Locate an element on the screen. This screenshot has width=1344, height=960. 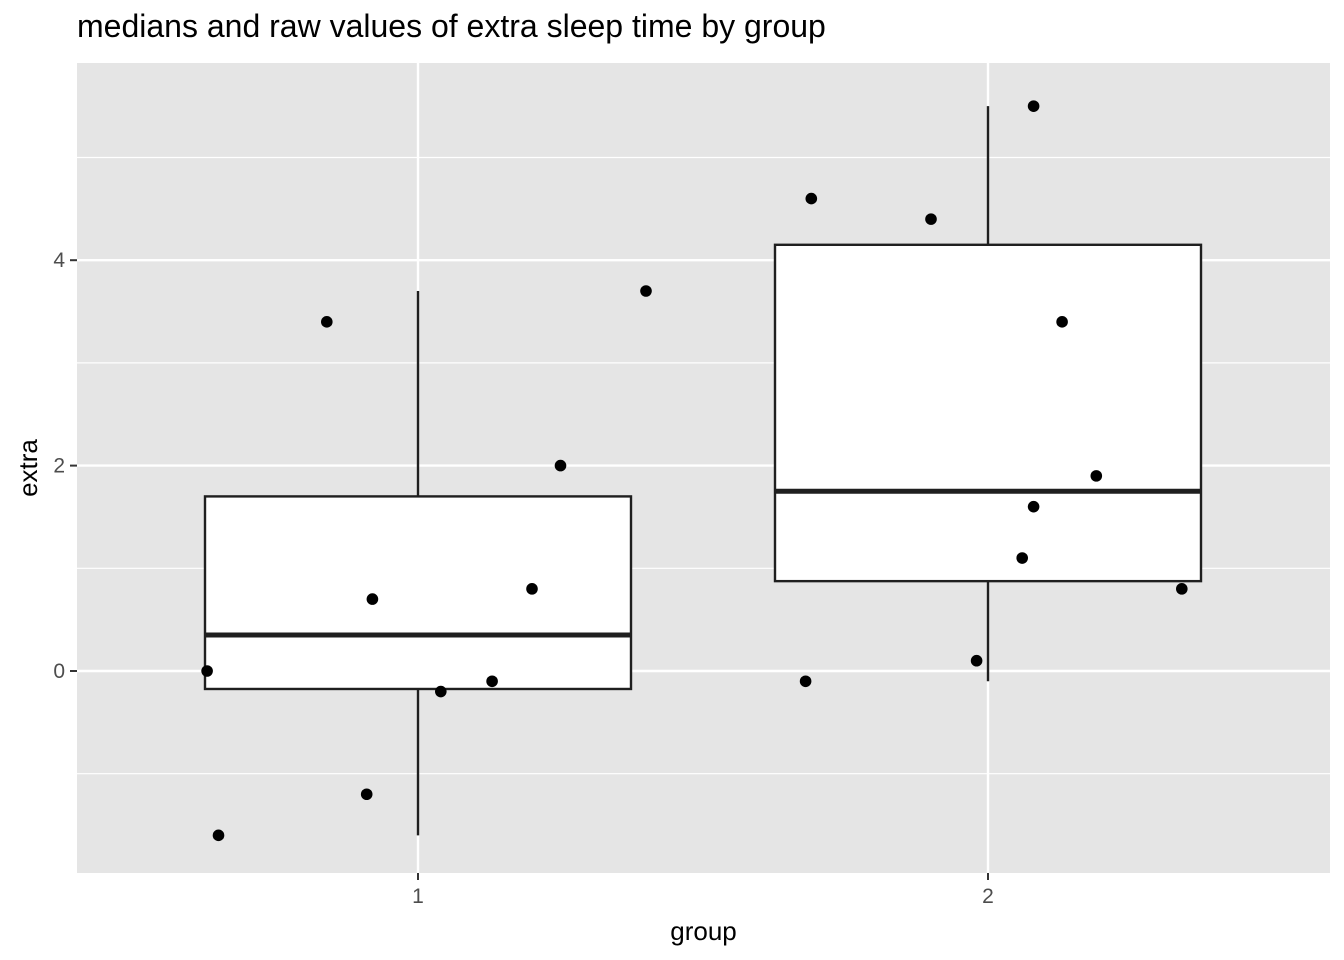
y-tick-label: 2 is located at coordinates (59, 466).